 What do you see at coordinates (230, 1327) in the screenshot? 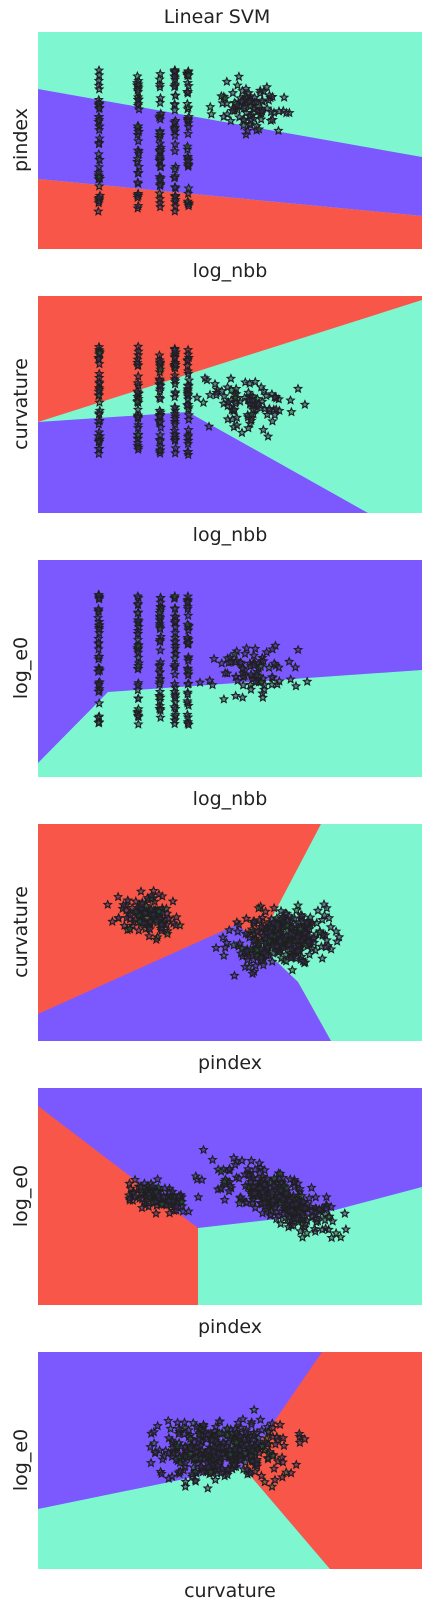
I see `x-axis-label-5: pindex` at bounding box center [230, 1327].